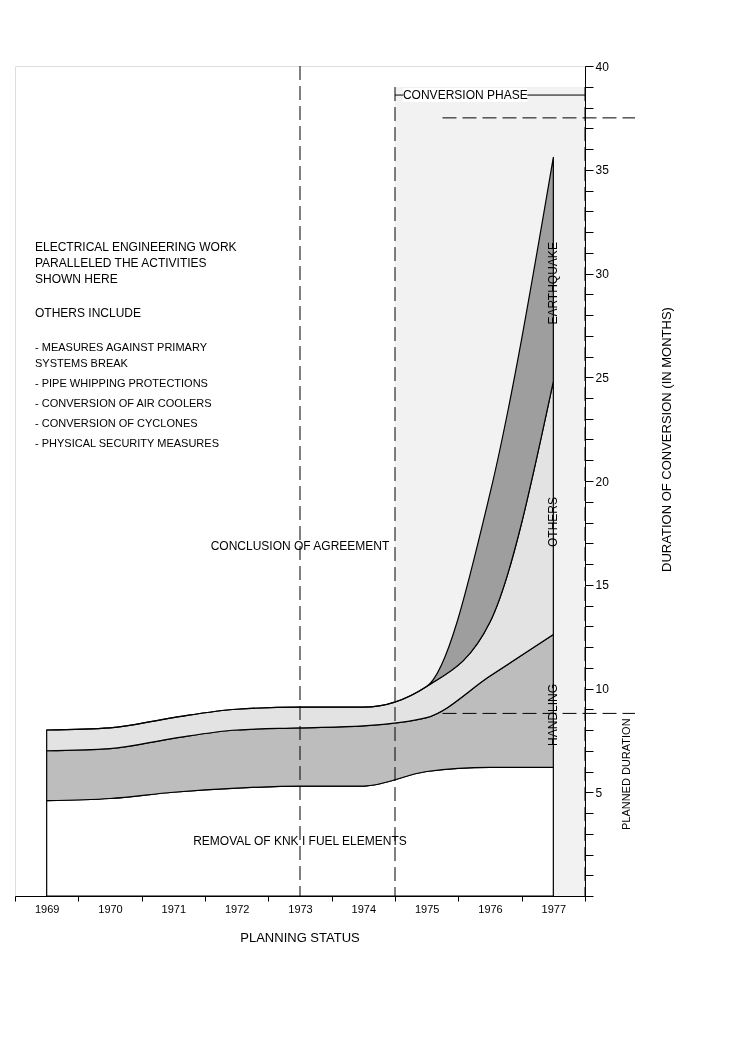  Describe the element at coordinates (602, 66) in the screenshot. I see `y-tick-label: 40` at that location.